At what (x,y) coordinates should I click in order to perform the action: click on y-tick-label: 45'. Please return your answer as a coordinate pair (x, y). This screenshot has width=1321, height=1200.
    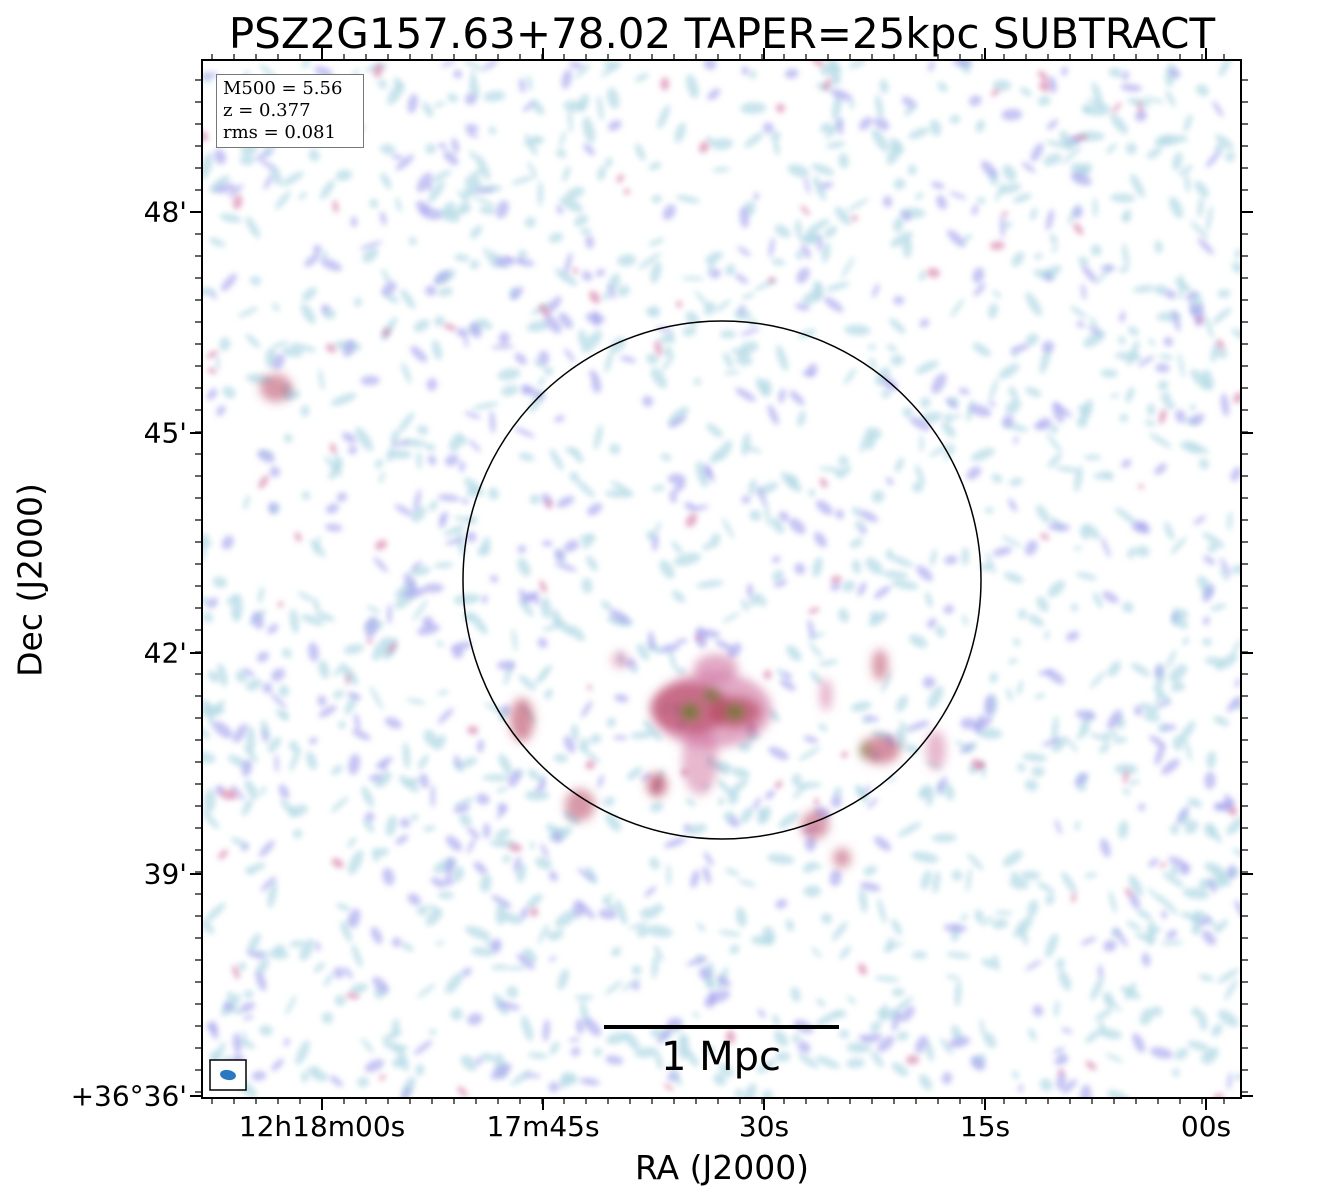
    Looking at the image, I should click on (165, 433).